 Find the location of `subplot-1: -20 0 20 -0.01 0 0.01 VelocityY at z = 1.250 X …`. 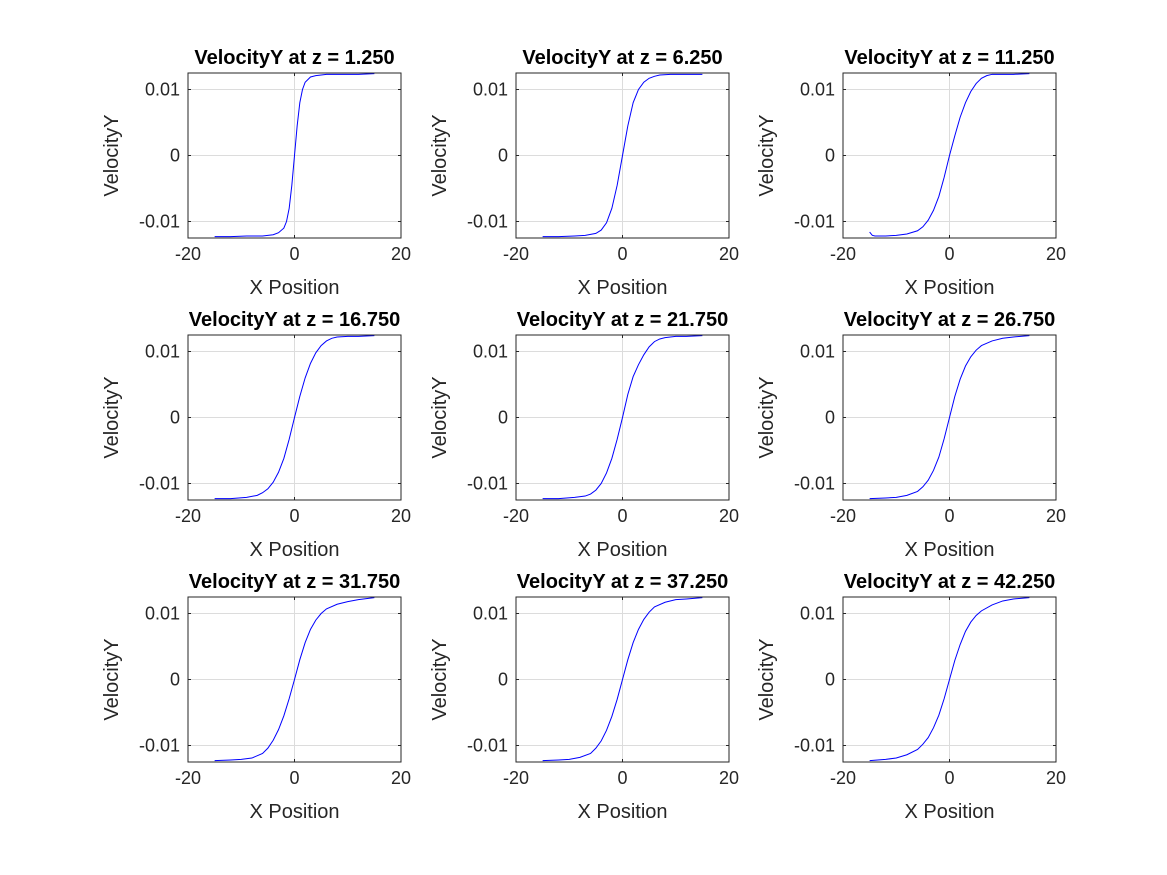

subplot-1: -20 0 20 -0.01 0 0.01 VelocityY at z = 1.250 X … is located at coordinates (256, 173).